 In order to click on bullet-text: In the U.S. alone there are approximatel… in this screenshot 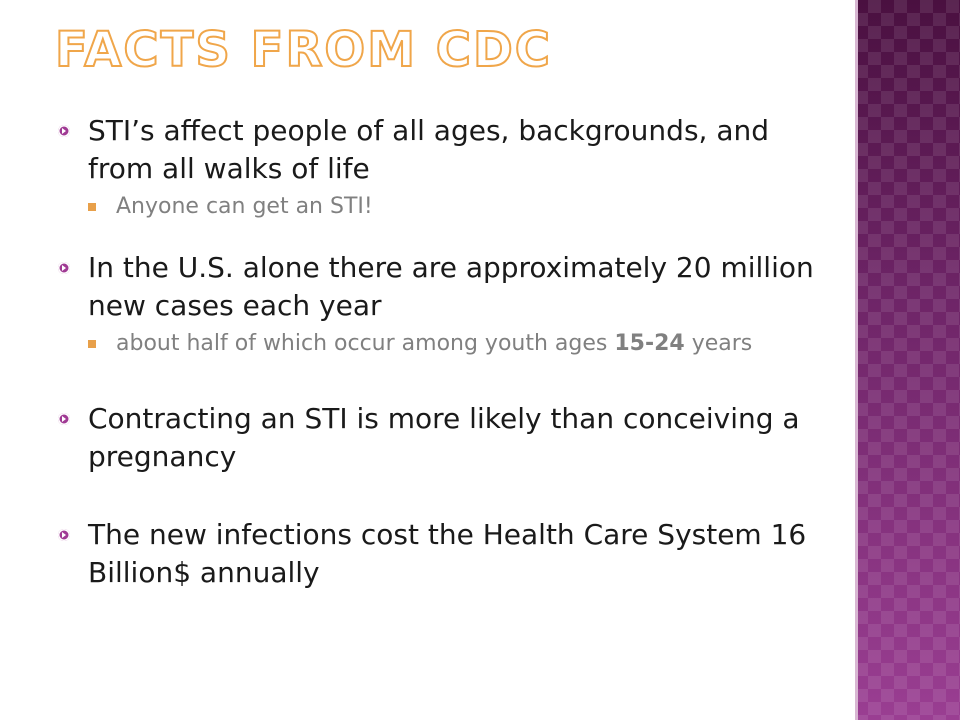, I will do `click(451, 286)`.